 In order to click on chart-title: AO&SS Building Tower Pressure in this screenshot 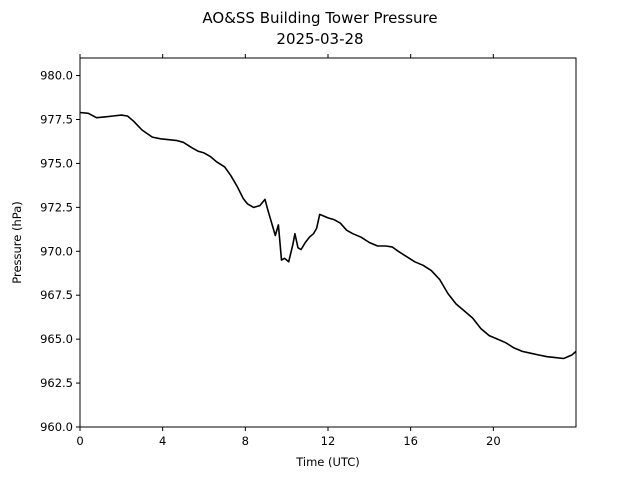, I will do `click(319, 18)`.